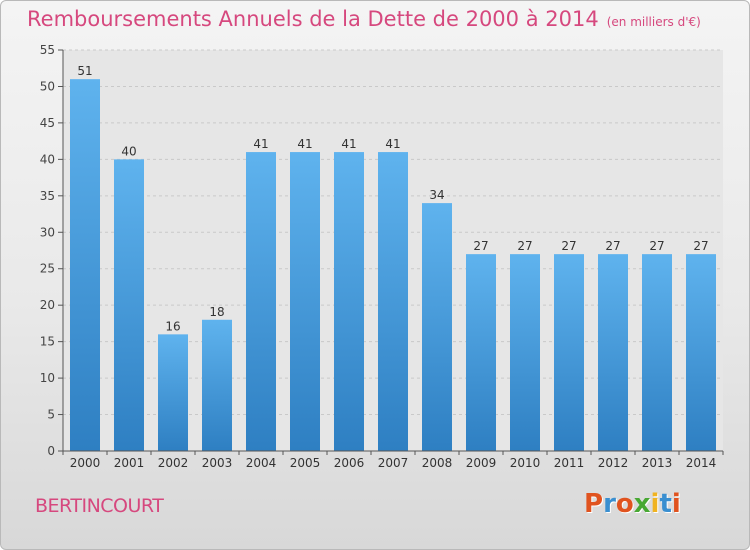 This screenshot has height=550, width=750. I want to click on data-label-2006: 41, so click(348, 144).